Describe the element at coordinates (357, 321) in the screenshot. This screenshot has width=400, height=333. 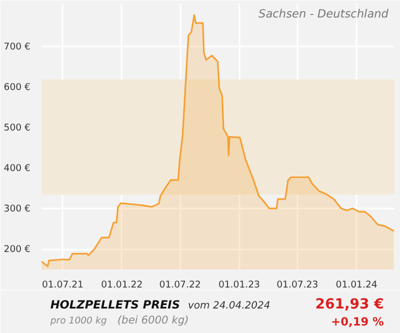
I see `text: +0,19 %` at that location.